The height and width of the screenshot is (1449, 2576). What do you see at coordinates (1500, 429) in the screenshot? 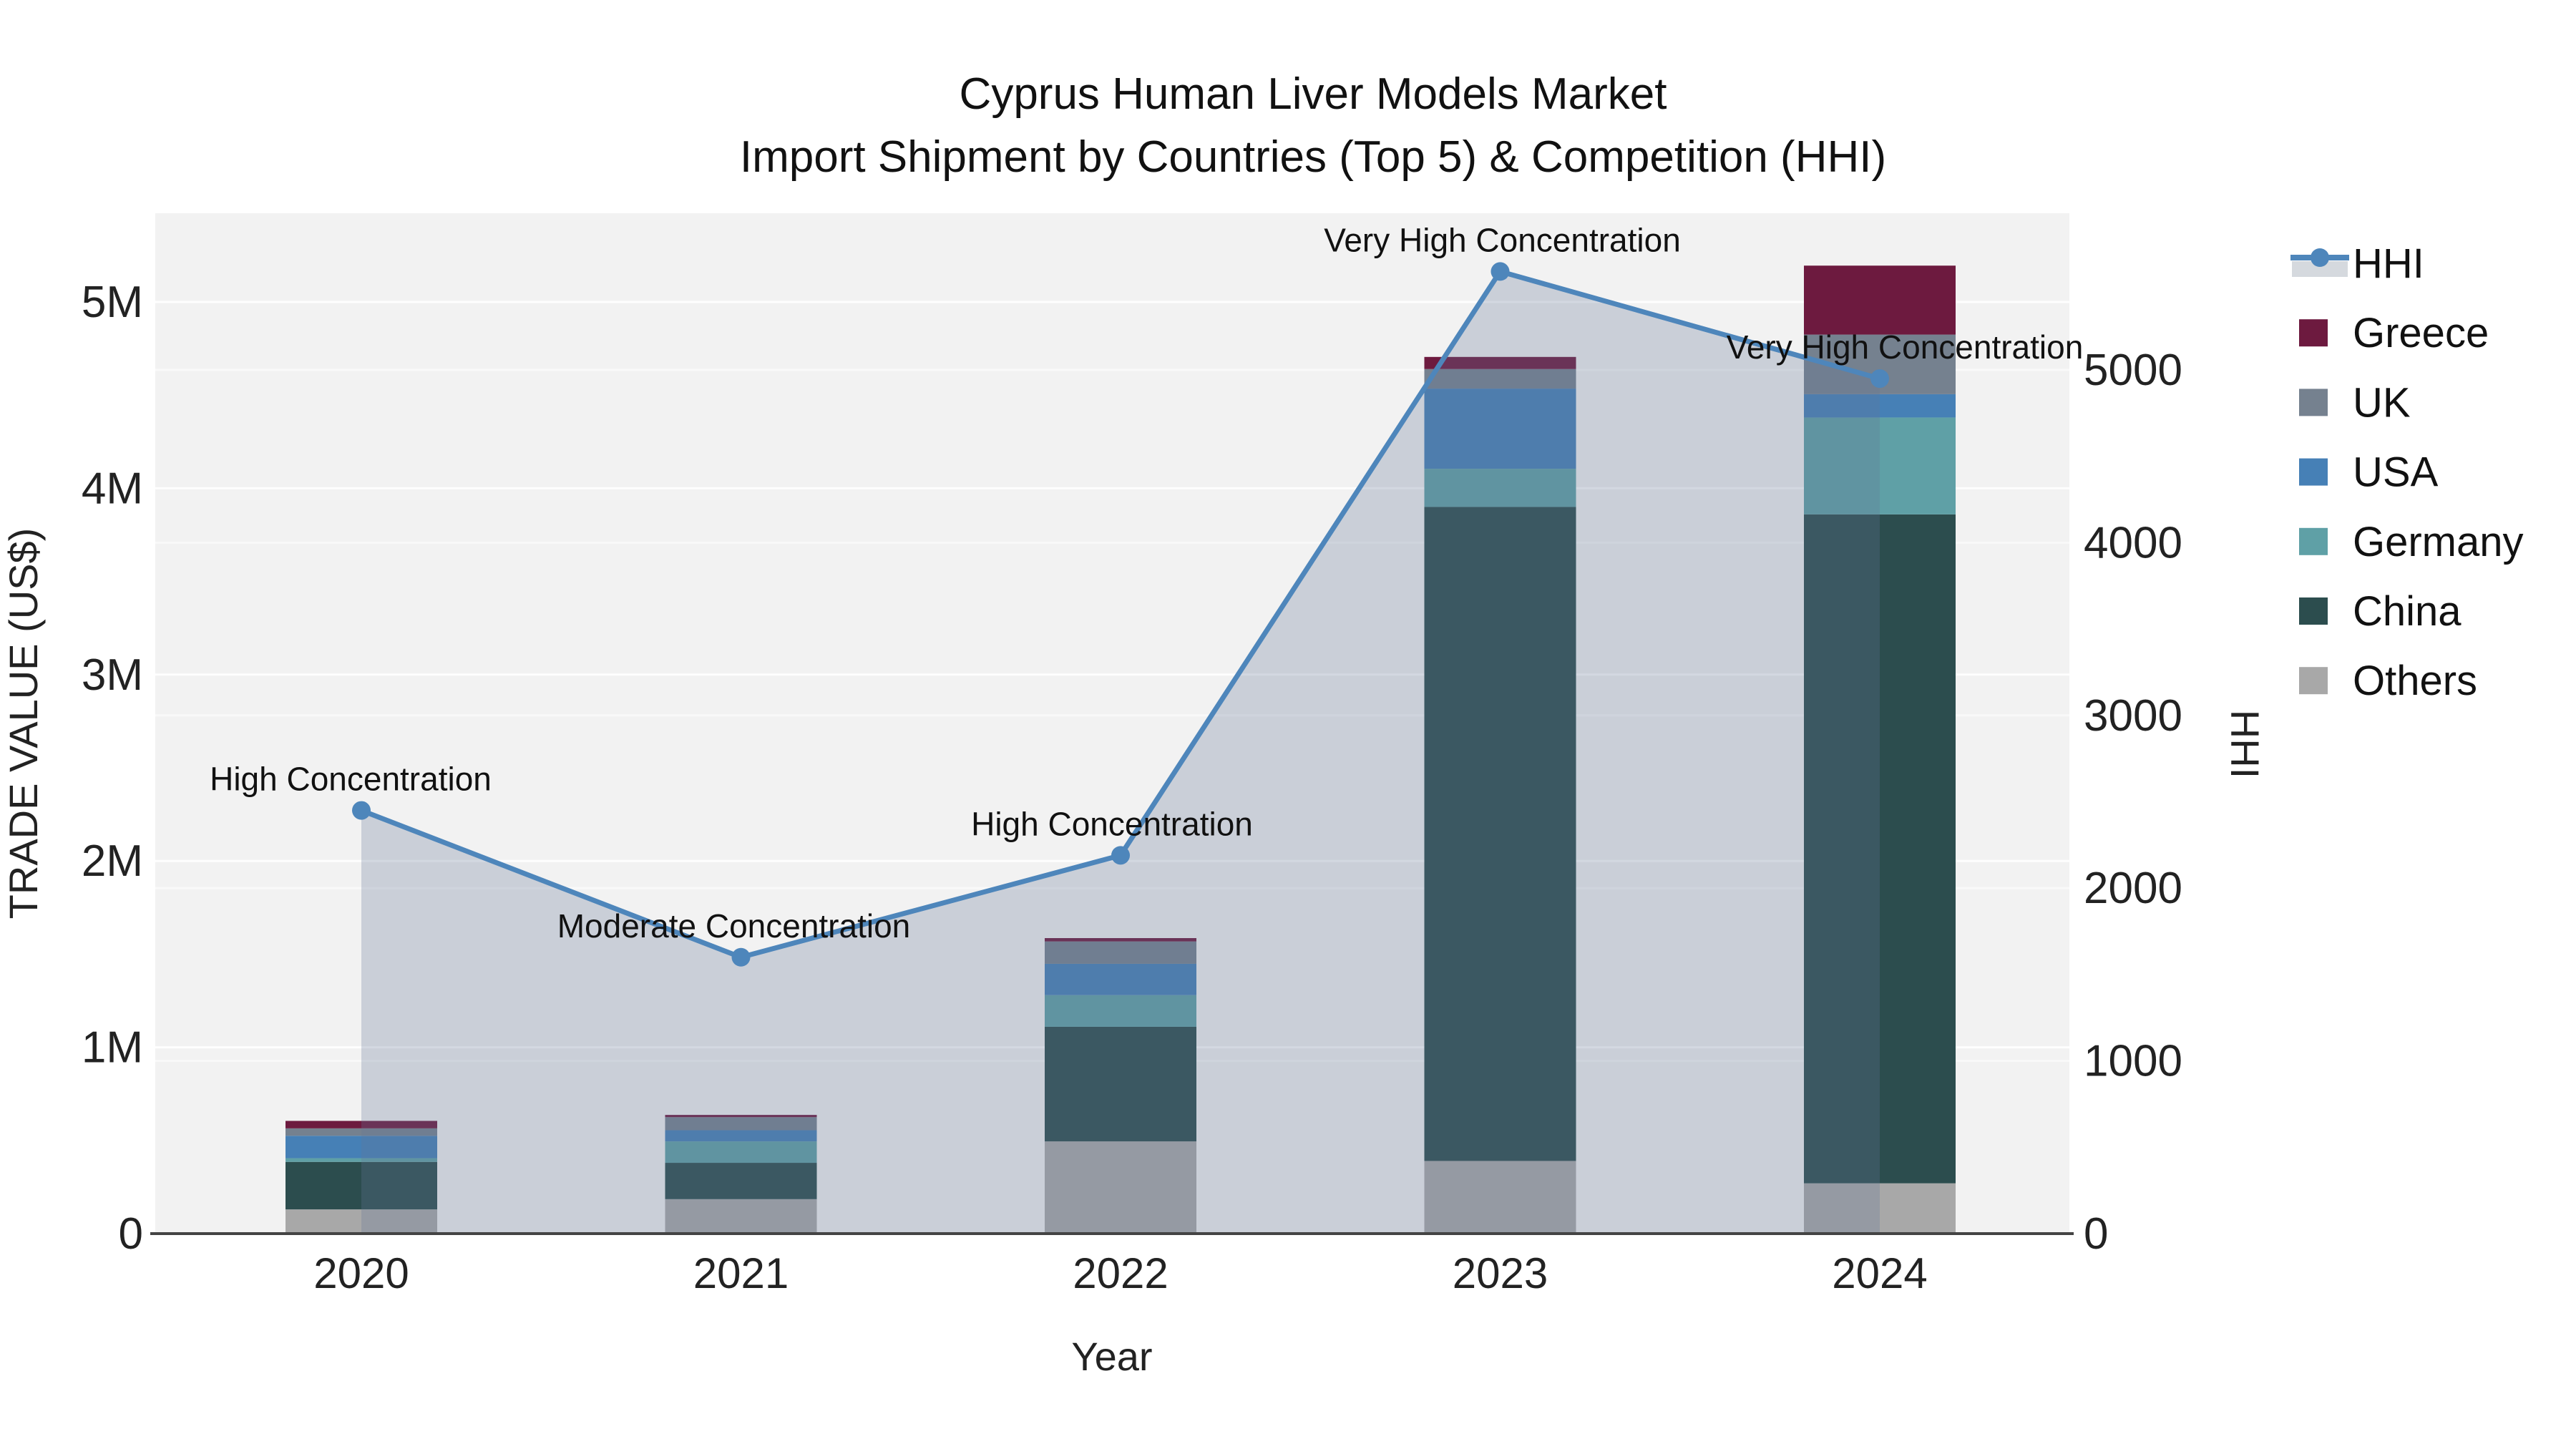
I see `bar-segment-2023-USA` at bounding box center [1500, 429].